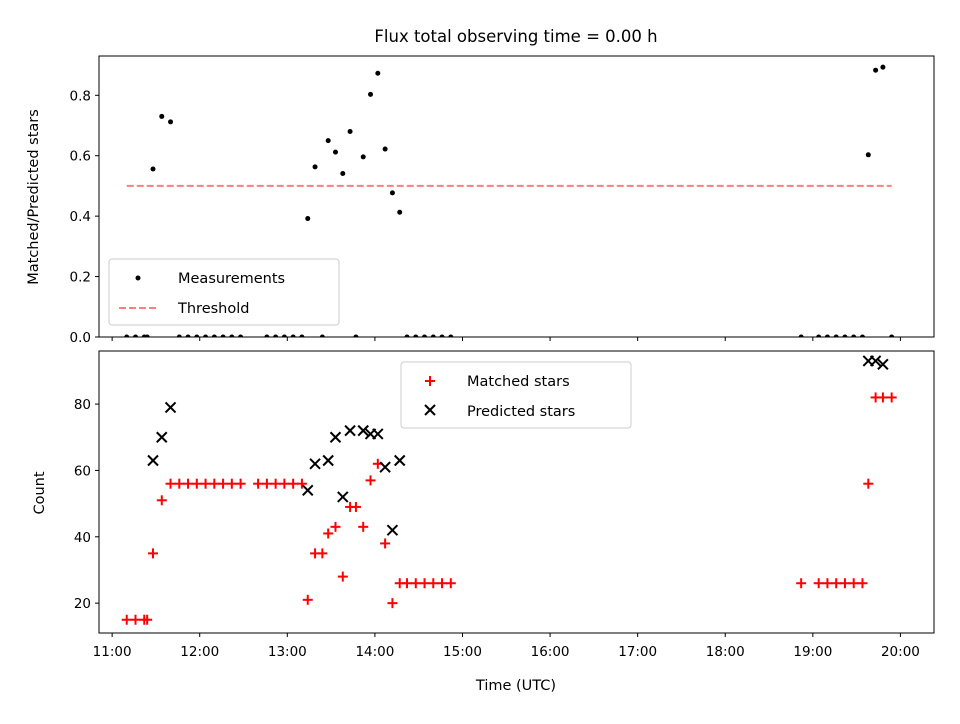 The height and width of the screenshot is (724, 960). What do you see at coordinates (80, 338) in the screenshot?
I see `top-y-tick-label: 0.0` at bounding box center [80, 338].